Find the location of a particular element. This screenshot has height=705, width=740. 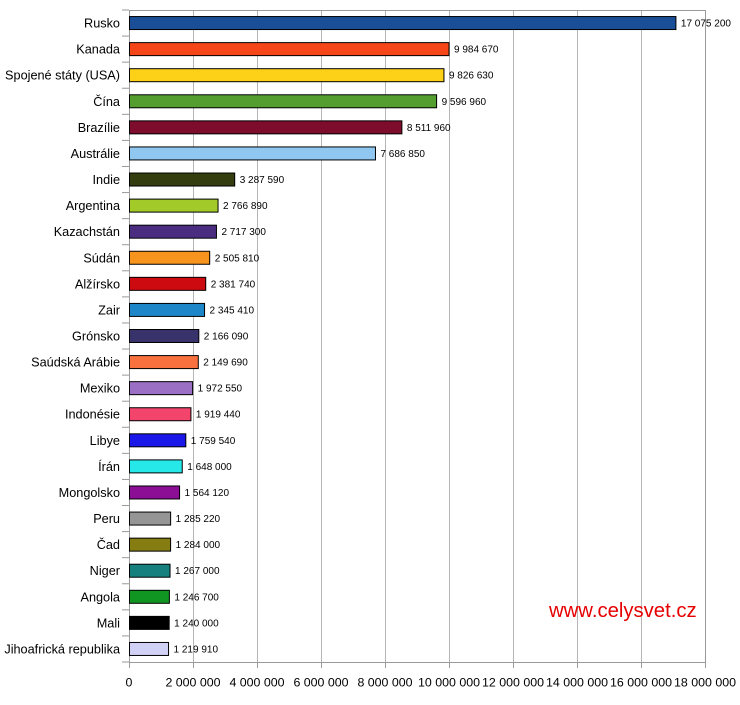

svg-text: 2 166 090 is located at coordinates (226, 337).